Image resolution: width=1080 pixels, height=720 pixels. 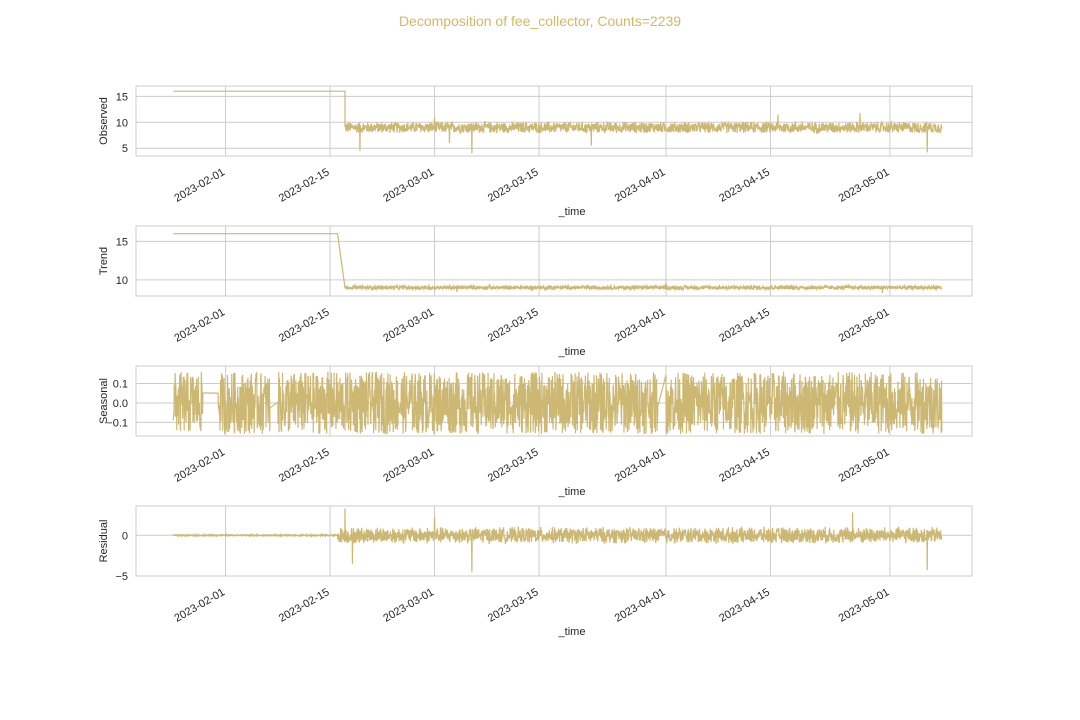 I want to click on y-tick-label: 0.1, so click(x=120, y=385).